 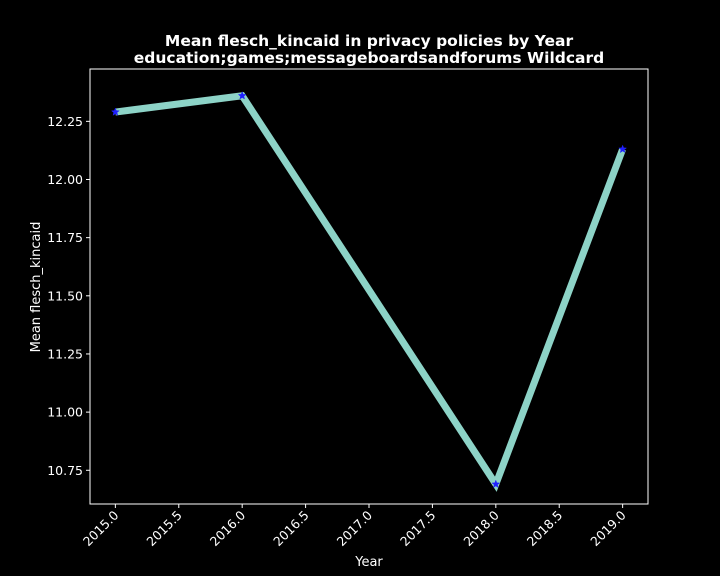 I want to click on y-axis-label: Mean flesch_kincaid, so click(x=36, y=287).